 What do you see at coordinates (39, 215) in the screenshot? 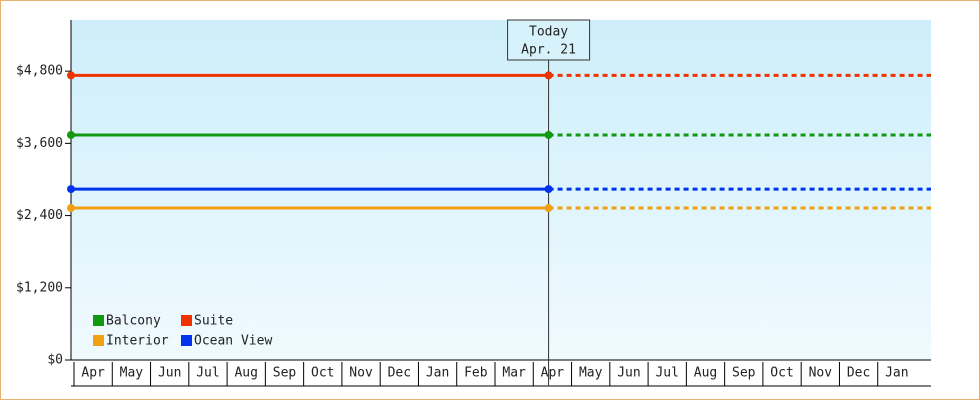
I see `y-tick-label: $2,400` at bounding box center [39, 215].